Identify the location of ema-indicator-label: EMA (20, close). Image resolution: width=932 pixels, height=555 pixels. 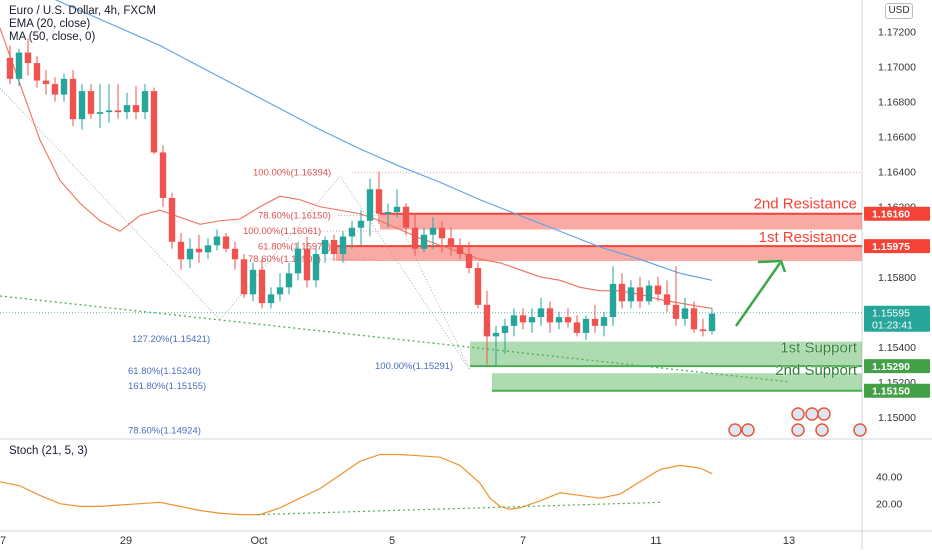
(50, 24).